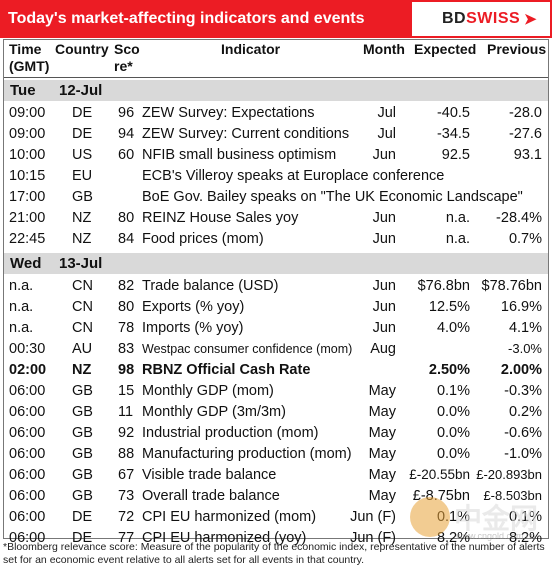 The height and width of the screenshot is (568, 552). I want to click on cell-score: 80, so click(126, 307).